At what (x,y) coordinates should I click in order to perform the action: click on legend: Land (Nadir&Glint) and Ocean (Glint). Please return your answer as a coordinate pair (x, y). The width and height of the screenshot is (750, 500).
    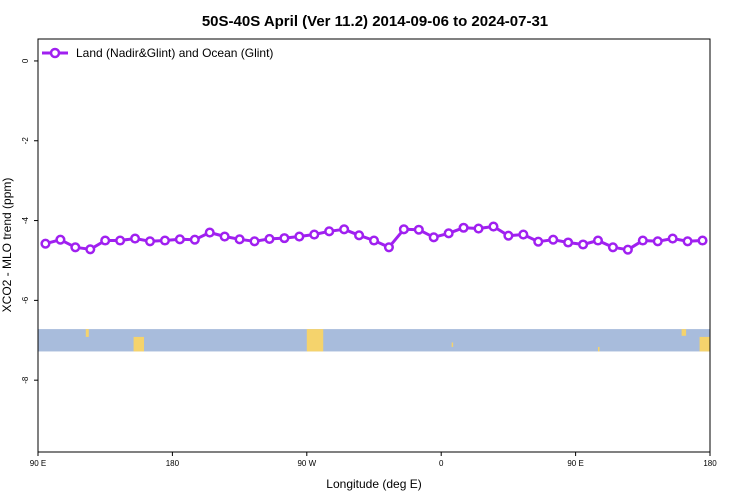
    Looking at the image, I should click on (157, 53).